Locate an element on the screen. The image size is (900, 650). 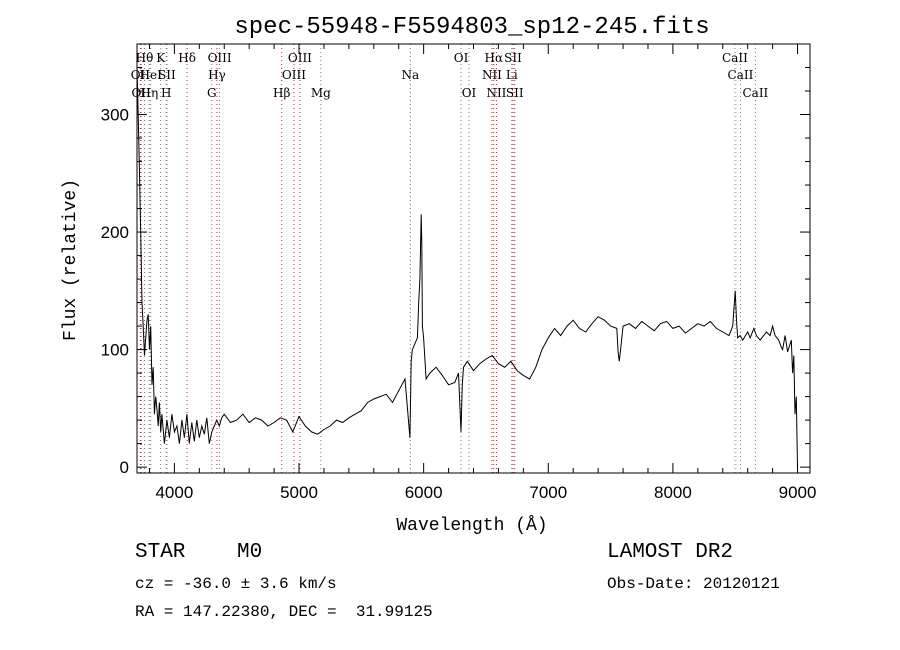
spectral-line-label: Hδ is located at coordinates (187, 58).